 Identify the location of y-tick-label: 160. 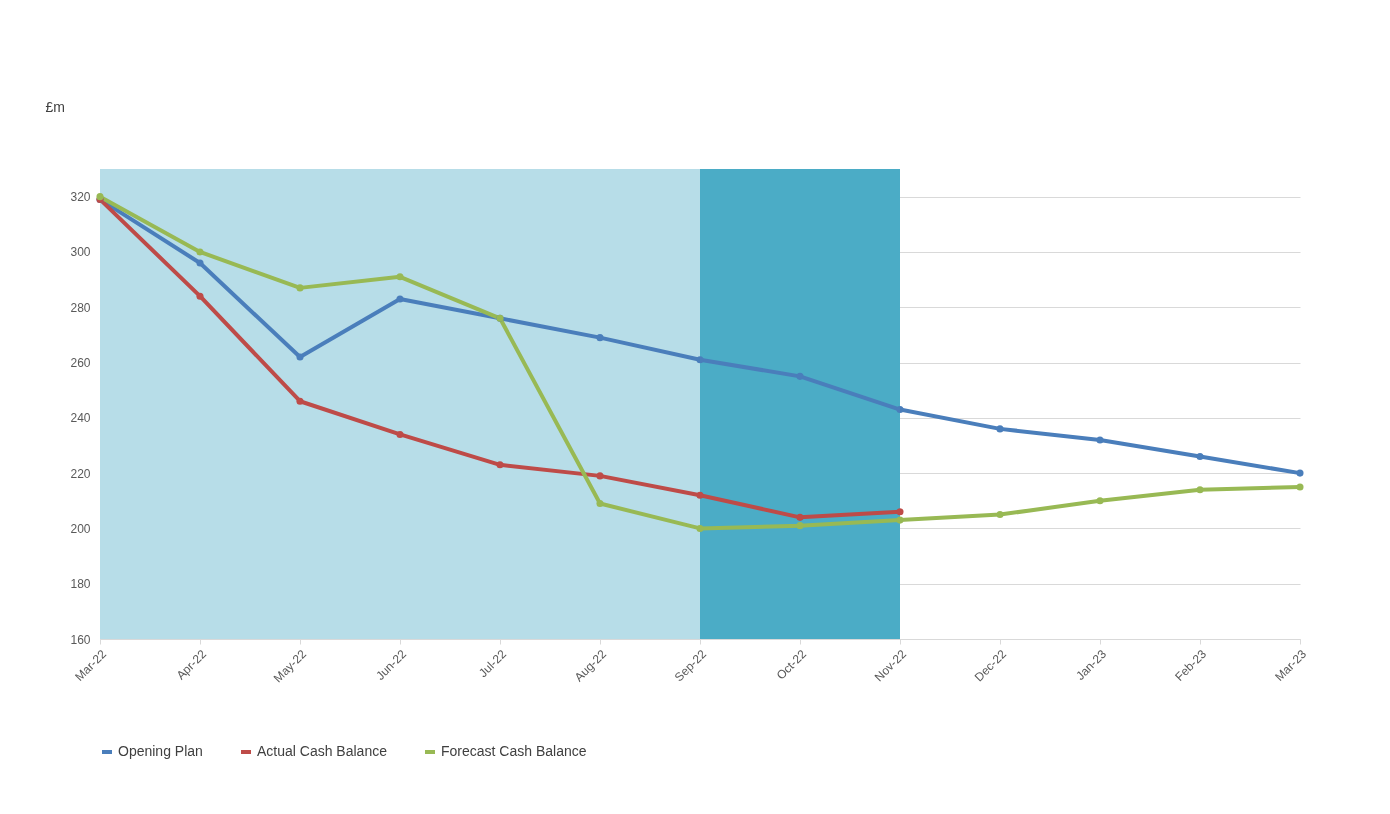
(80, 639).